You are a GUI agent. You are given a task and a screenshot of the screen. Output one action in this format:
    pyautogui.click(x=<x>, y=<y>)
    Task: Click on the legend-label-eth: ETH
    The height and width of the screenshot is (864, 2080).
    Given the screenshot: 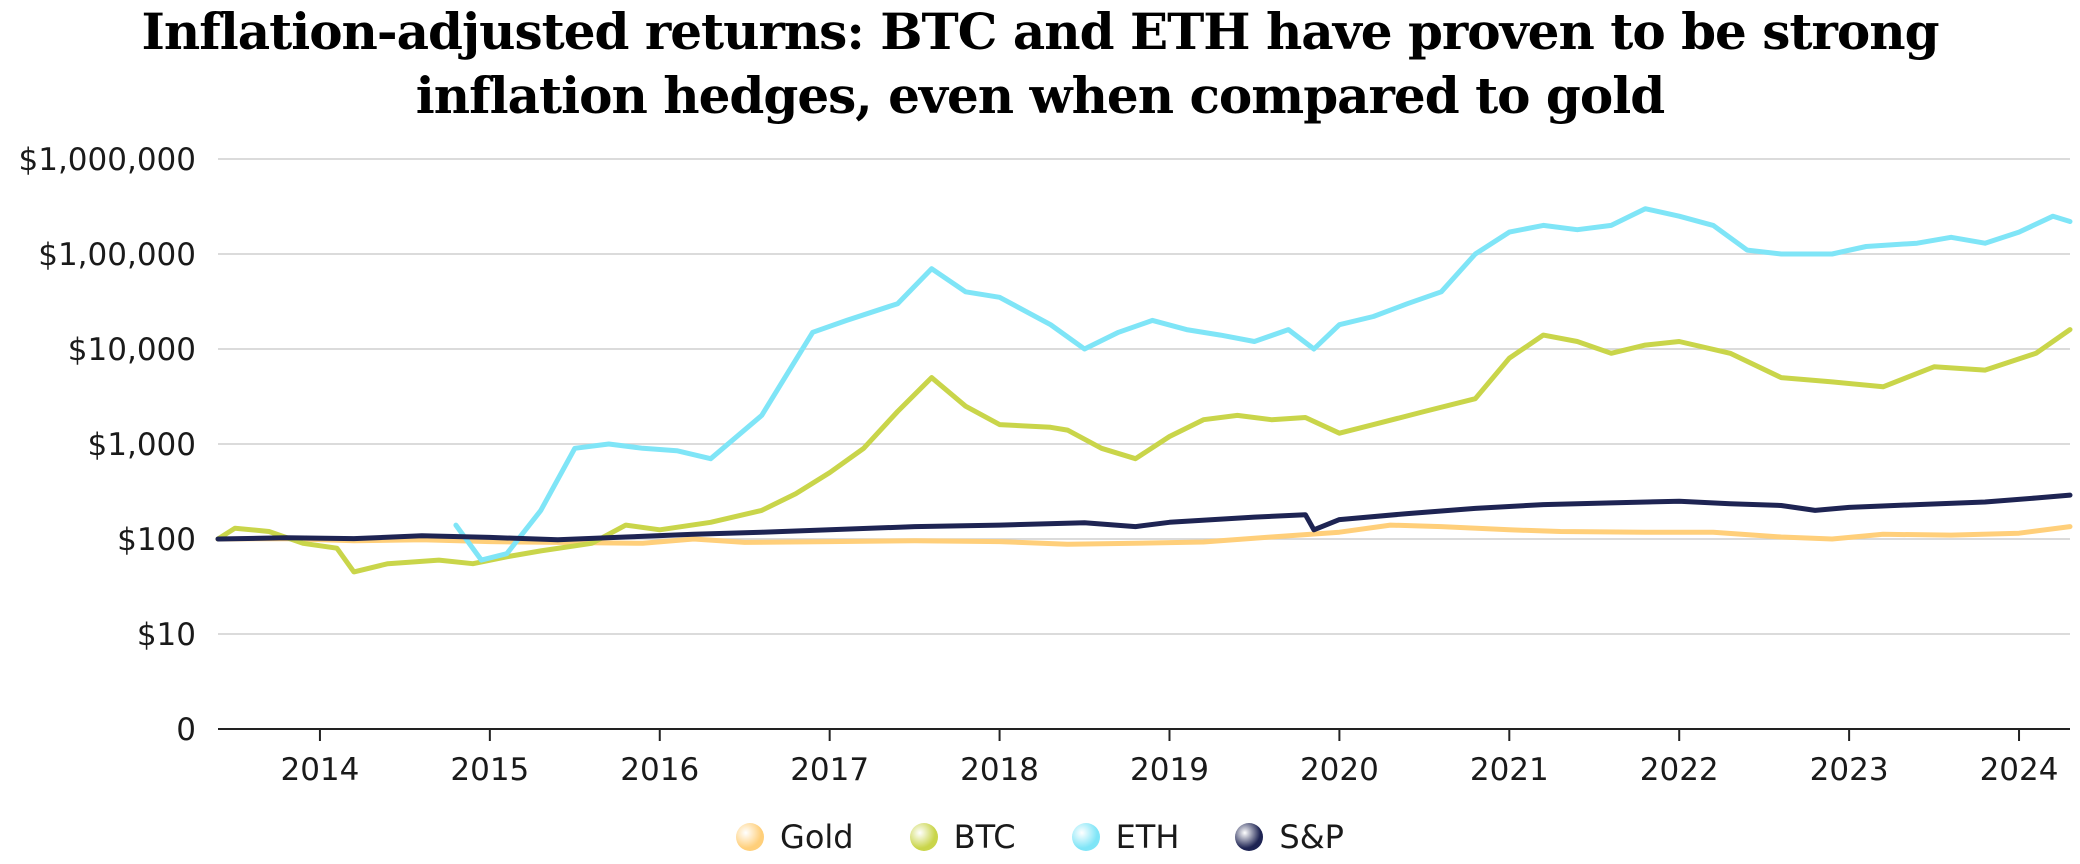 What is the action you would take?
    pyautogui.click(x=1147, y=837)
    